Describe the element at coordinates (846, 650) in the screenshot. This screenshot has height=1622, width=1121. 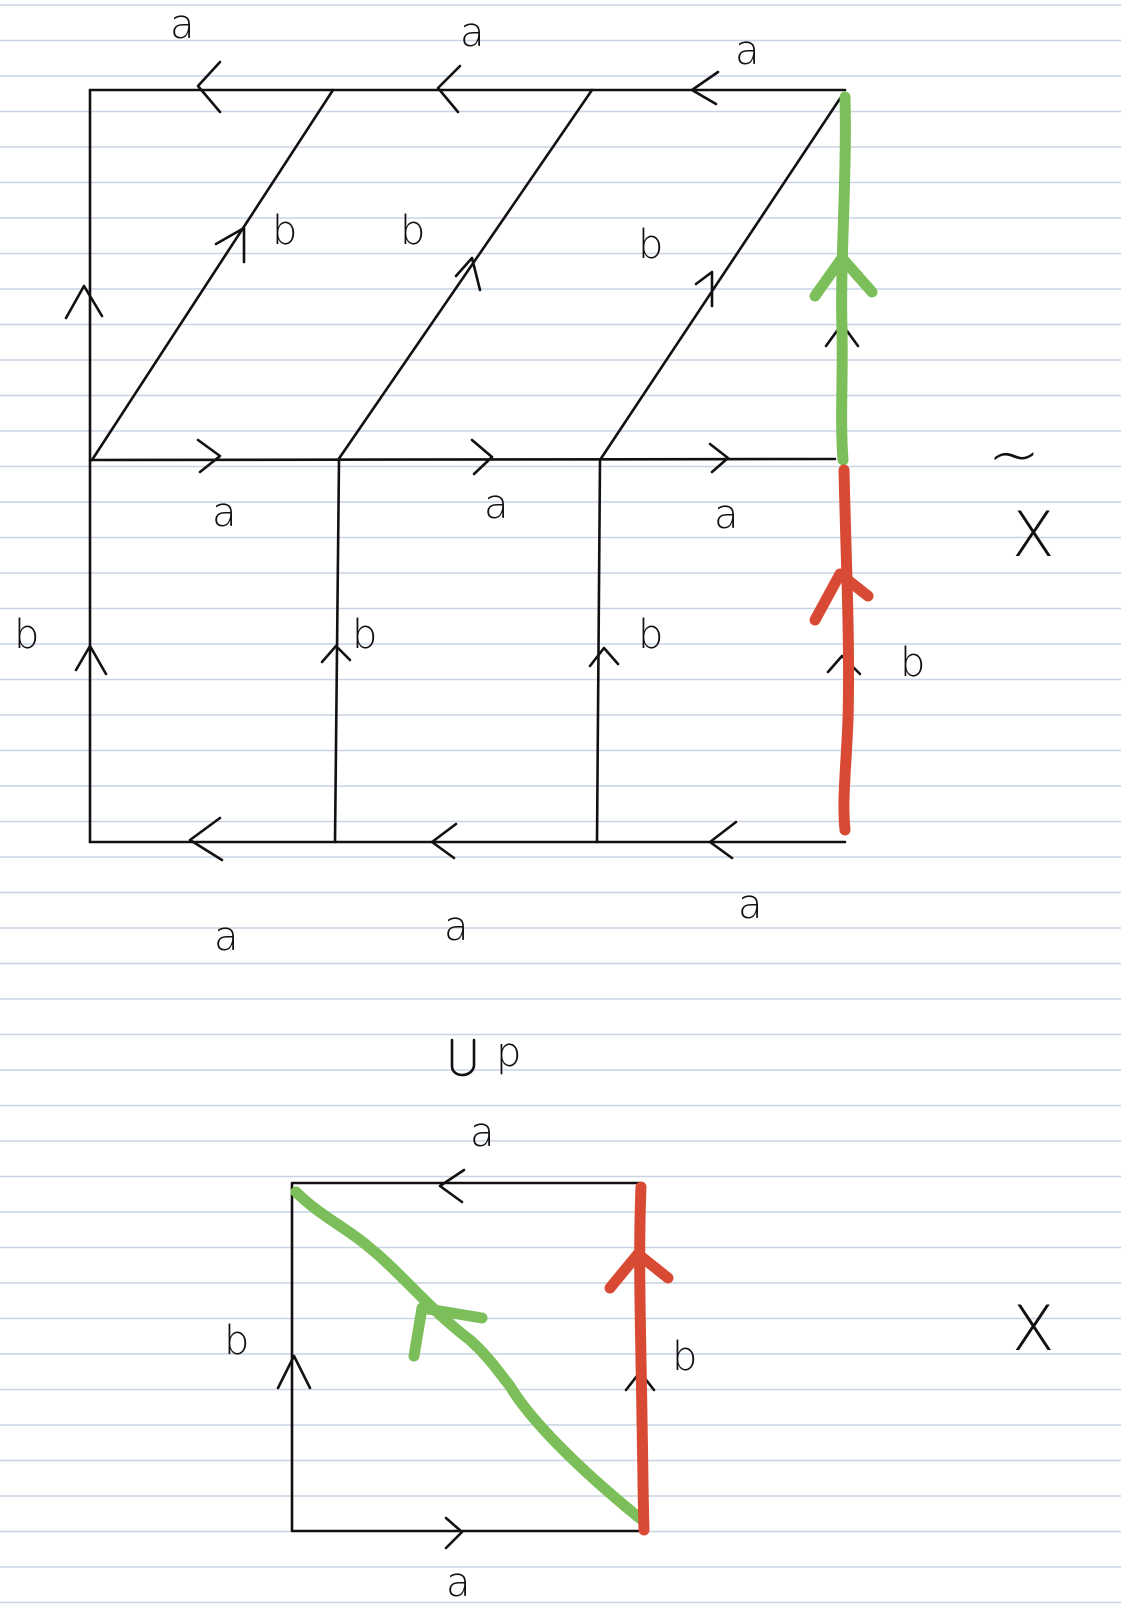
I see `red-lifted-path` at that location.